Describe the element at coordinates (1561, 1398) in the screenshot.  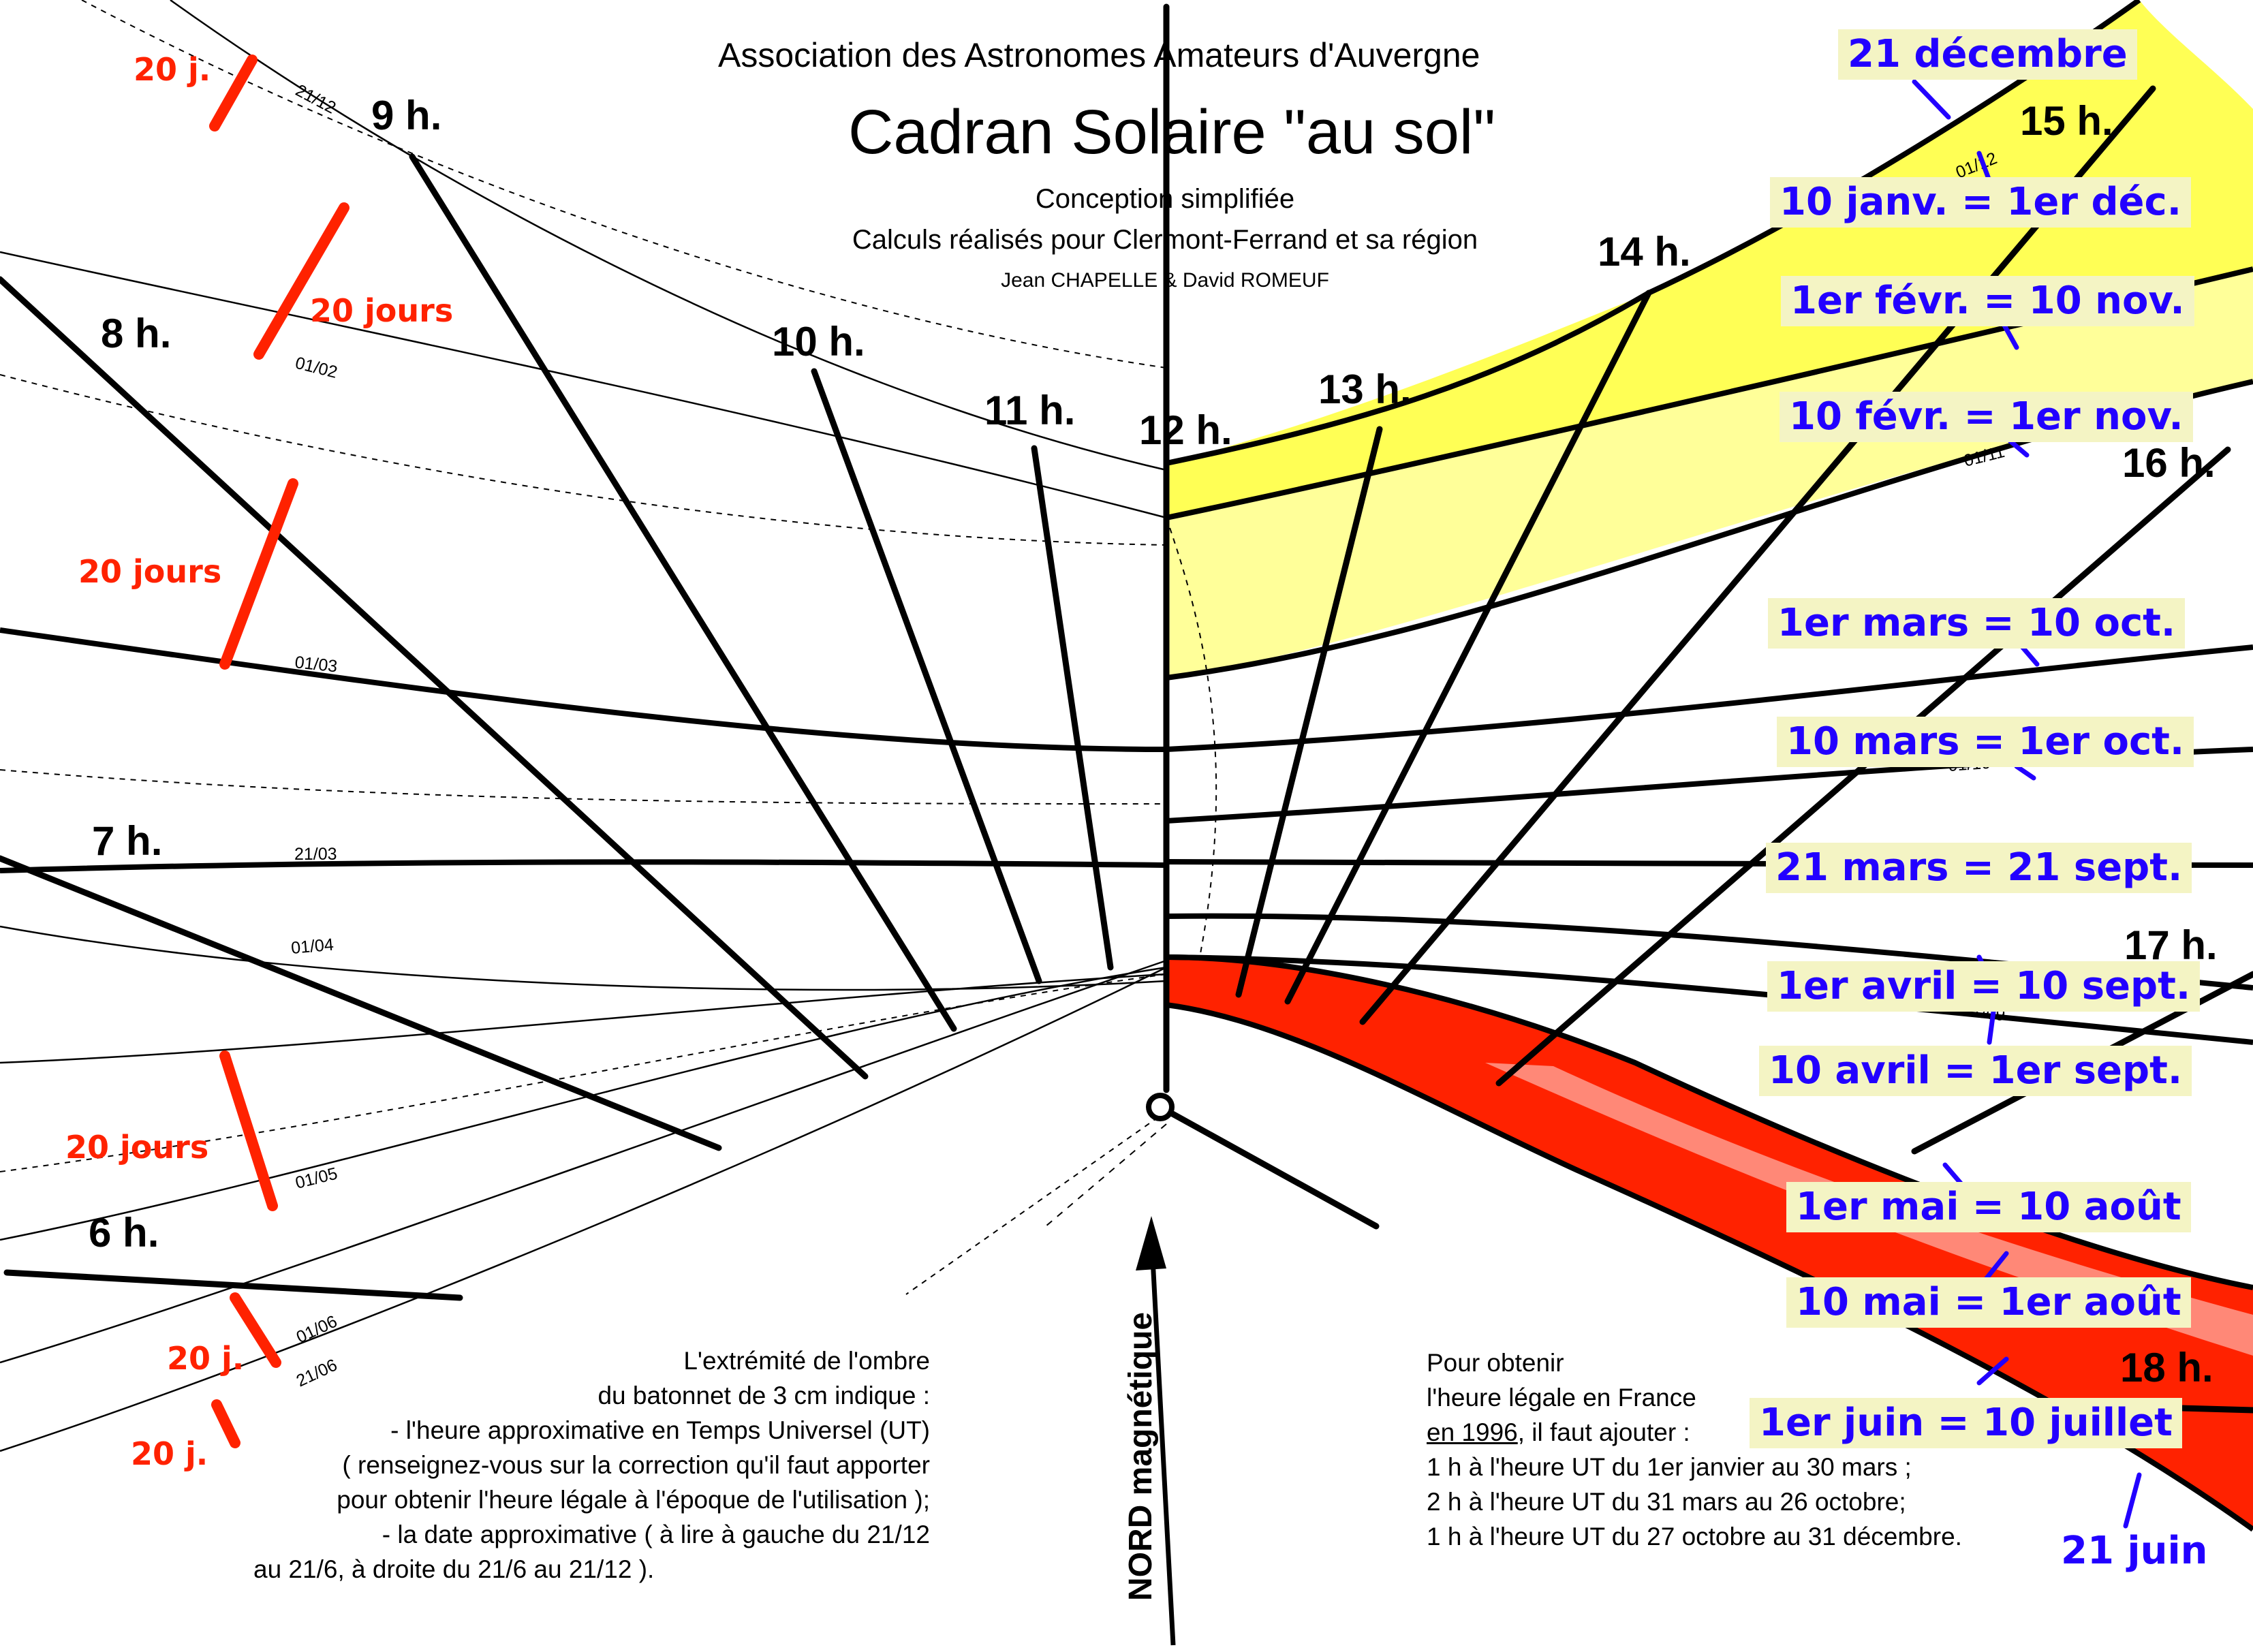
I see `note-right-line: l'heure légale en France` at that location.